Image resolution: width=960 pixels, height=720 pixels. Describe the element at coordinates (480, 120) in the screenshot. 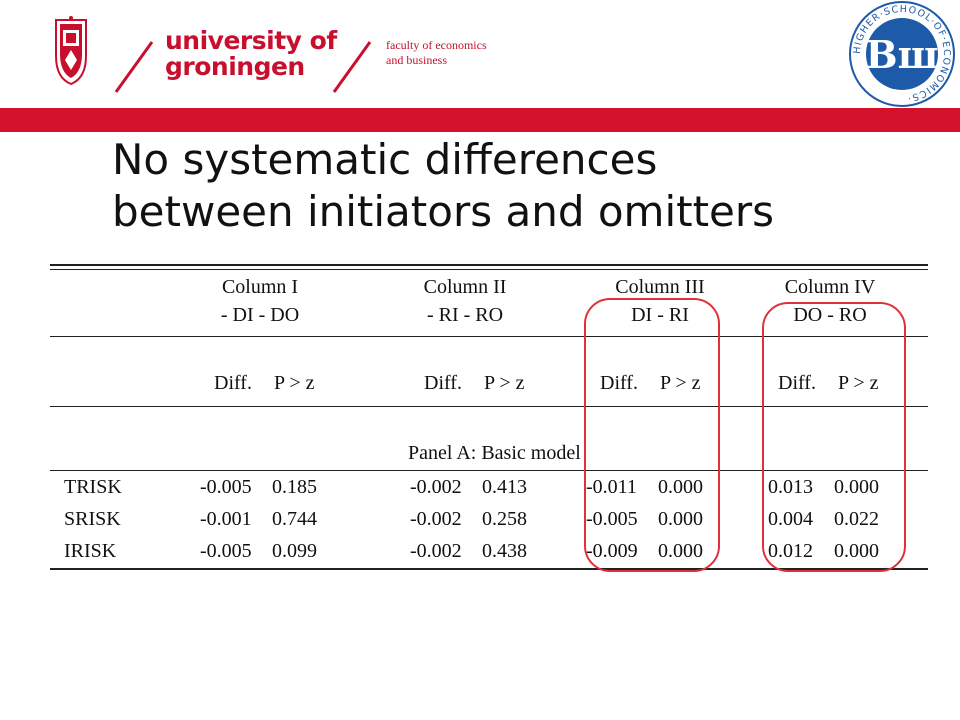

I see `header-red-bar` at that location.